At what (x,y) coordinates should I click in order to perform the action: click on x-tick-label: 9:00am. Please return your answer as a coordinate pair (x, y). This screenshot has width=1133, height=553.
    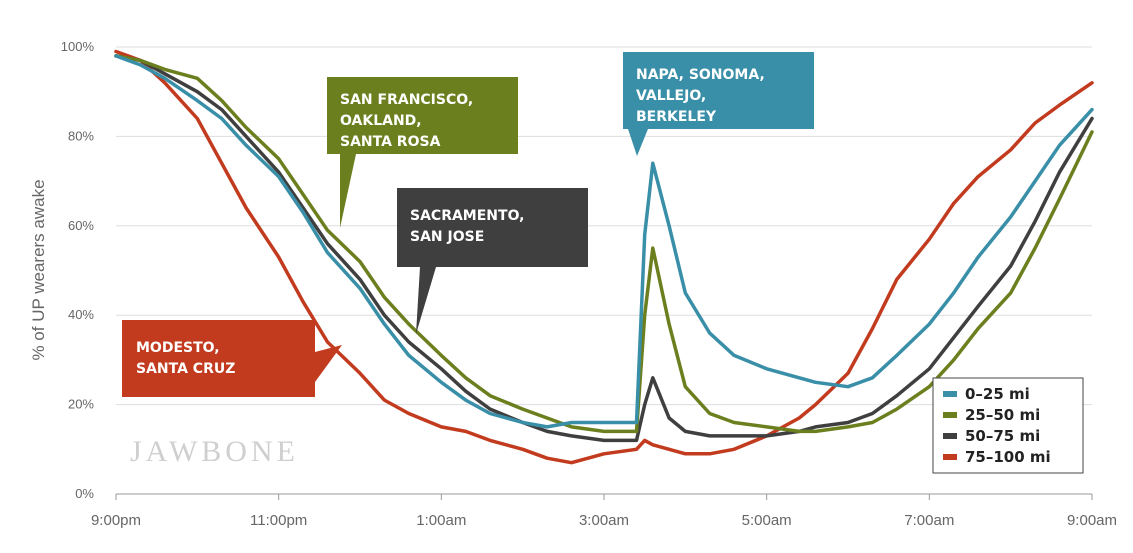
    Looking at the image, I should click on (1092, 520).